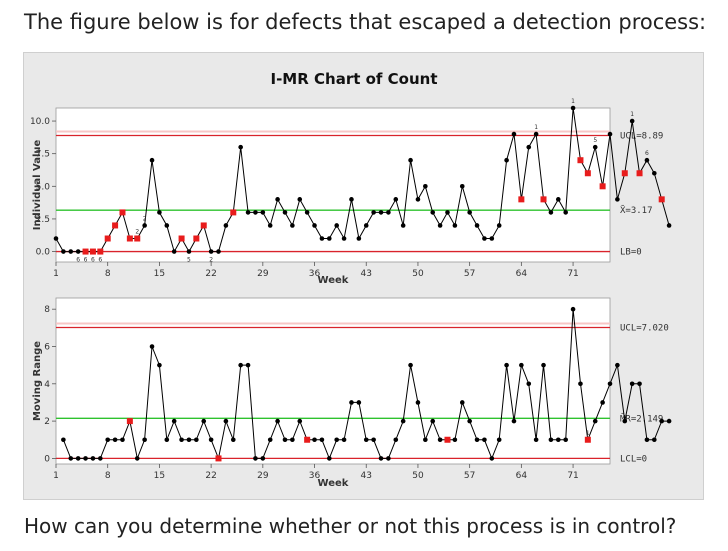 The width and height of the screenshot is (728, 551). Describe the element at coordinates (43, 155) in the screenshot. I see `y-tick-label: 7.5` at that location.